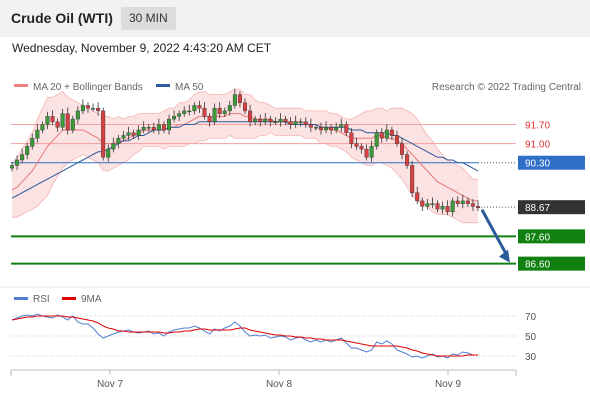  Describe the element at coordinates (110, 384) in the screenshot. I see `x-tick-label: Nov 7` at that location.